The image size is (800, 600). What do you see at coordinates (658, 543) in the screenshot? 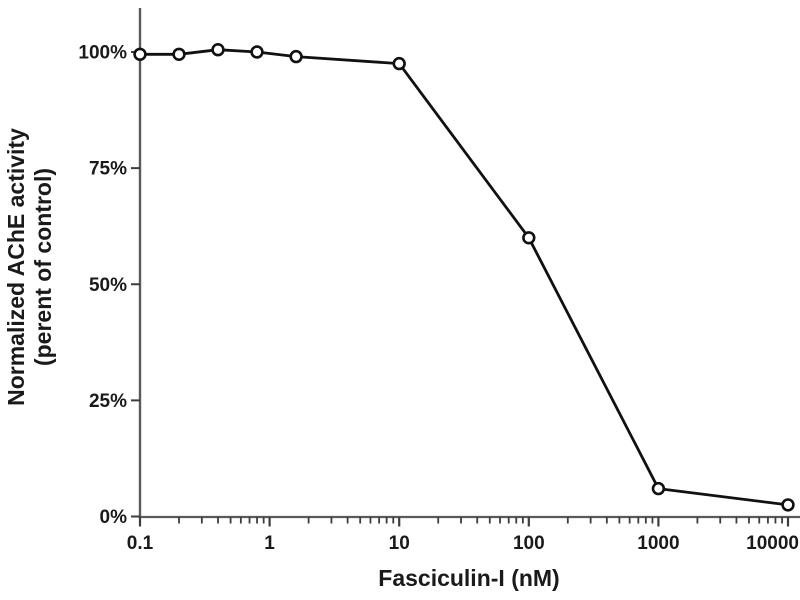
I see `x-axis-tick-label: 1000` at bounding box center [658, 543].